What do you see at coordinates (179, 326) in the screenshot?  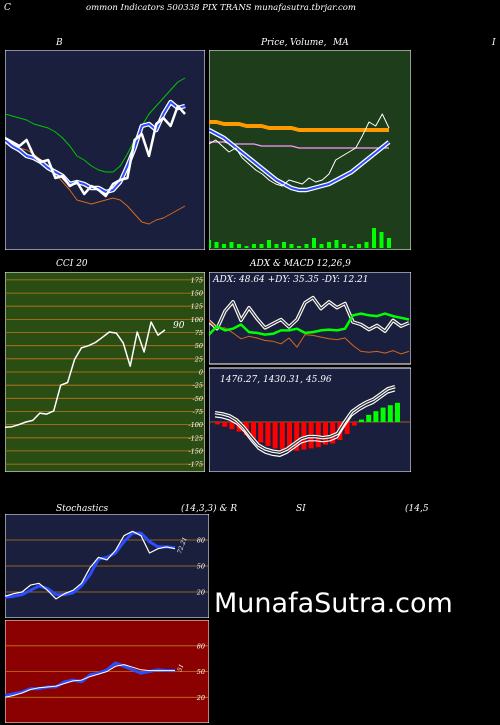 I see `cci-value-label: 90` at bounding box center [179, 326].